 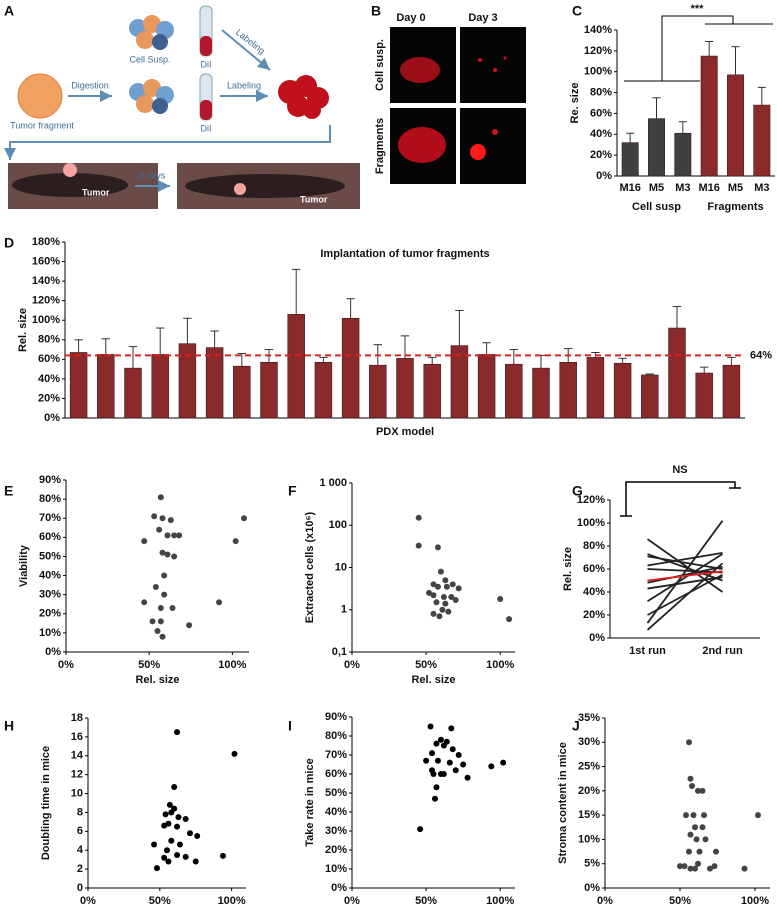 What do you see at coordinates (698, 9) in the screenshot?
I see `annotation: ***` at bounding box center [698, 9].